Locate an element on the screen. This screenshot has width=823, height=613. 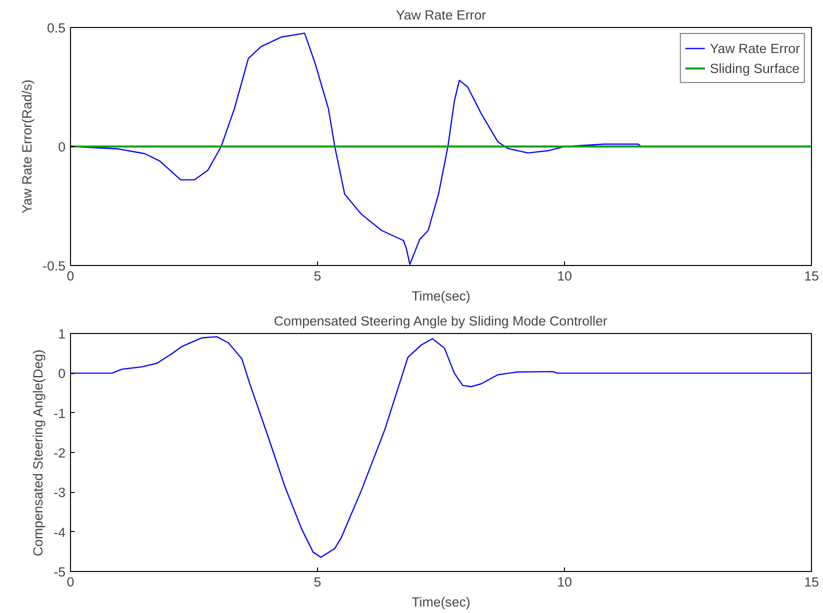
y-tick-label: -2 is located at coordinates (60, 453).